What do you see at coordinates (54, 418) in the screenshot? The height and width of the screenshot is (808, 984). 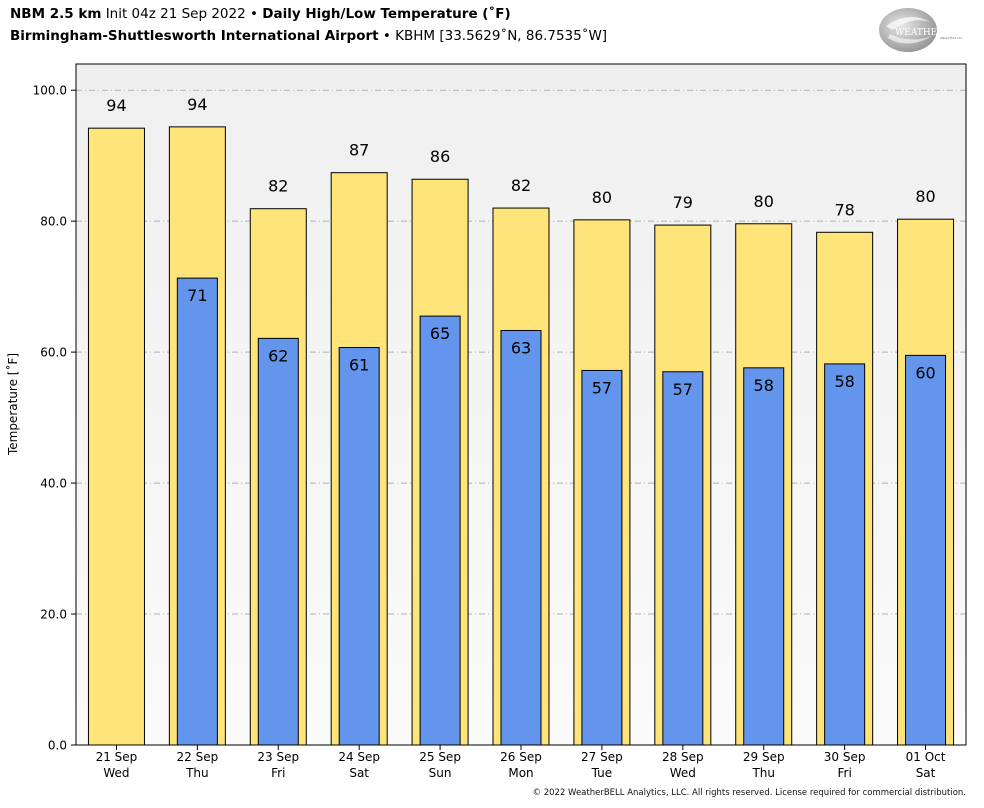 I see `y-axis: 0.0 20.0 40.0 60.0 80.0 100.0` at bounding box center [54, 418].